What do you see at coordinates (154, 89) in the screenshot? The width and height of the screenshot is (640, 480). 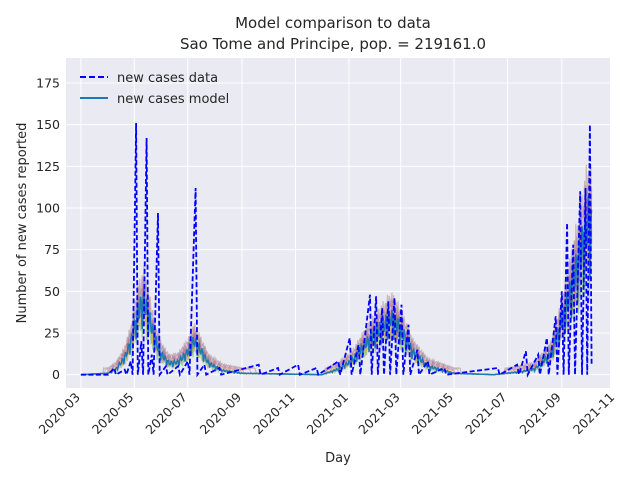 I see `legend: new cases data new cases model` at bounding box center [154, 89].